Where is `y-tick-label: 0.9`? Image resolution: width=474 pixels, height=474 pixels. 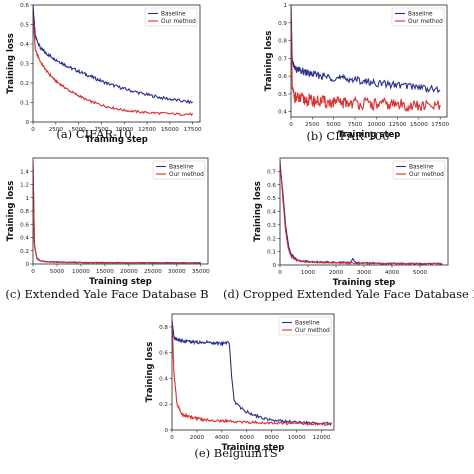
y-tick-label: 0.9 is located at coordinates (282, 24).